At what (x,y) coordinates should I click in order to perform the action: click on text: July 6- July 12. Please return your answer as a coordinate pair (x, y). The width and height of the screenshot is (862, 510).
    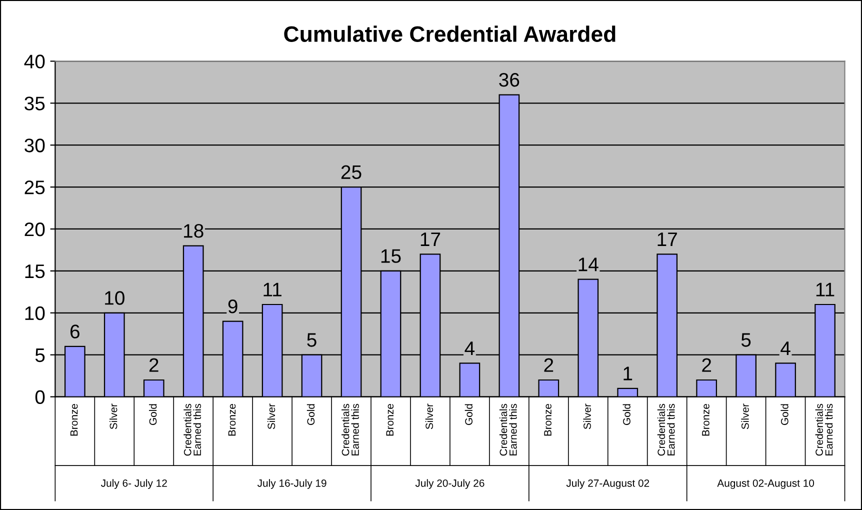
    Looking at the image, I should click on (134, 484).